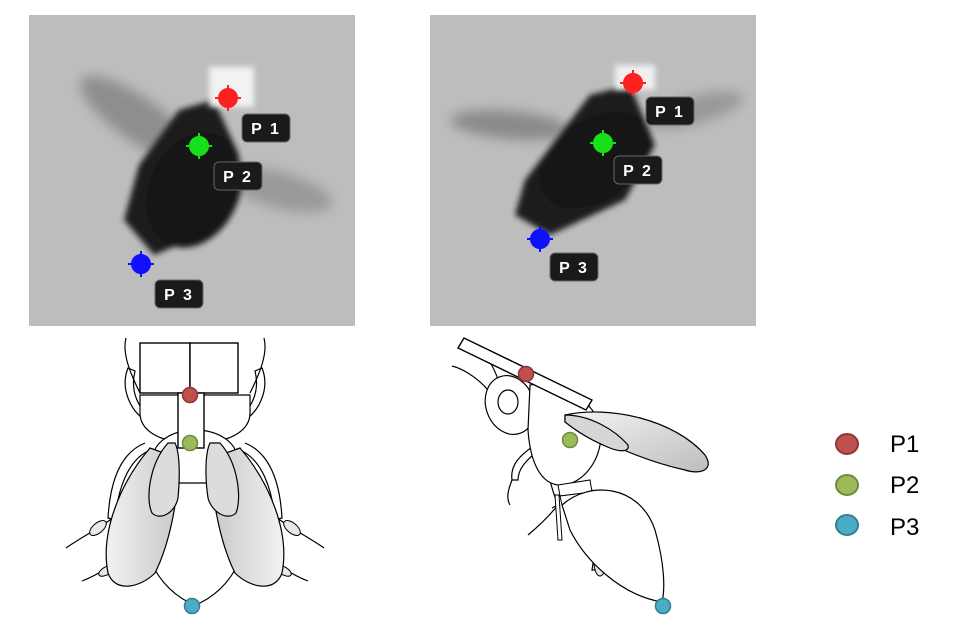 Image resolution: width=954 pixels, height=640 pixels. Describe the element at coordinates (613, 546) in the screenshot. I see `abdomen-outline` at that location.